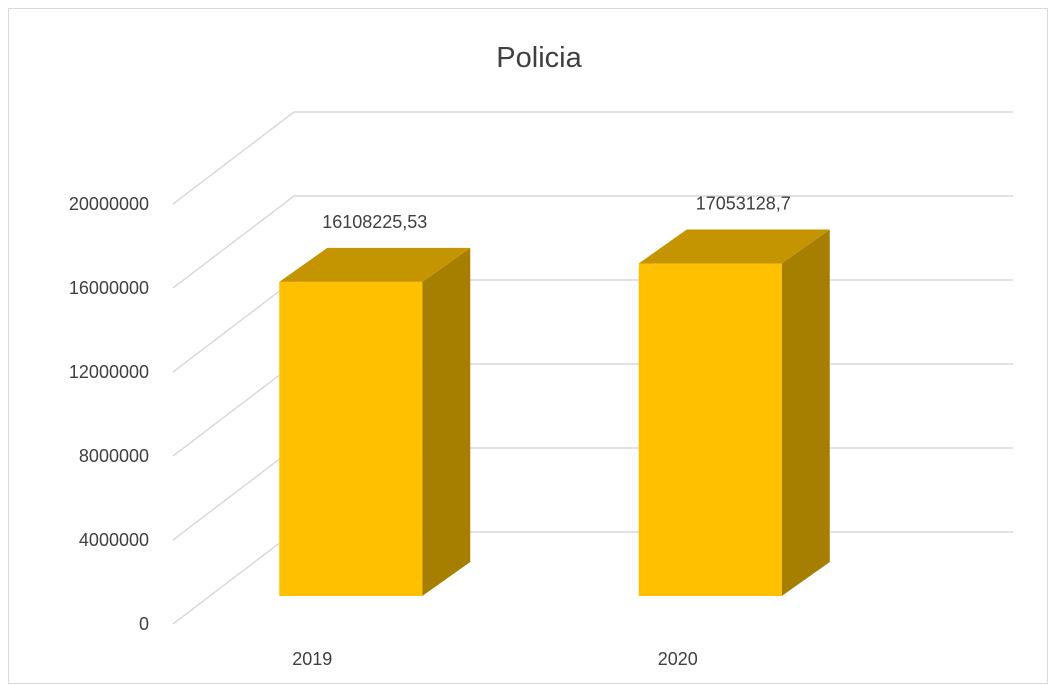  I want to click on x-tick-label: 2019, so click(312, 659).